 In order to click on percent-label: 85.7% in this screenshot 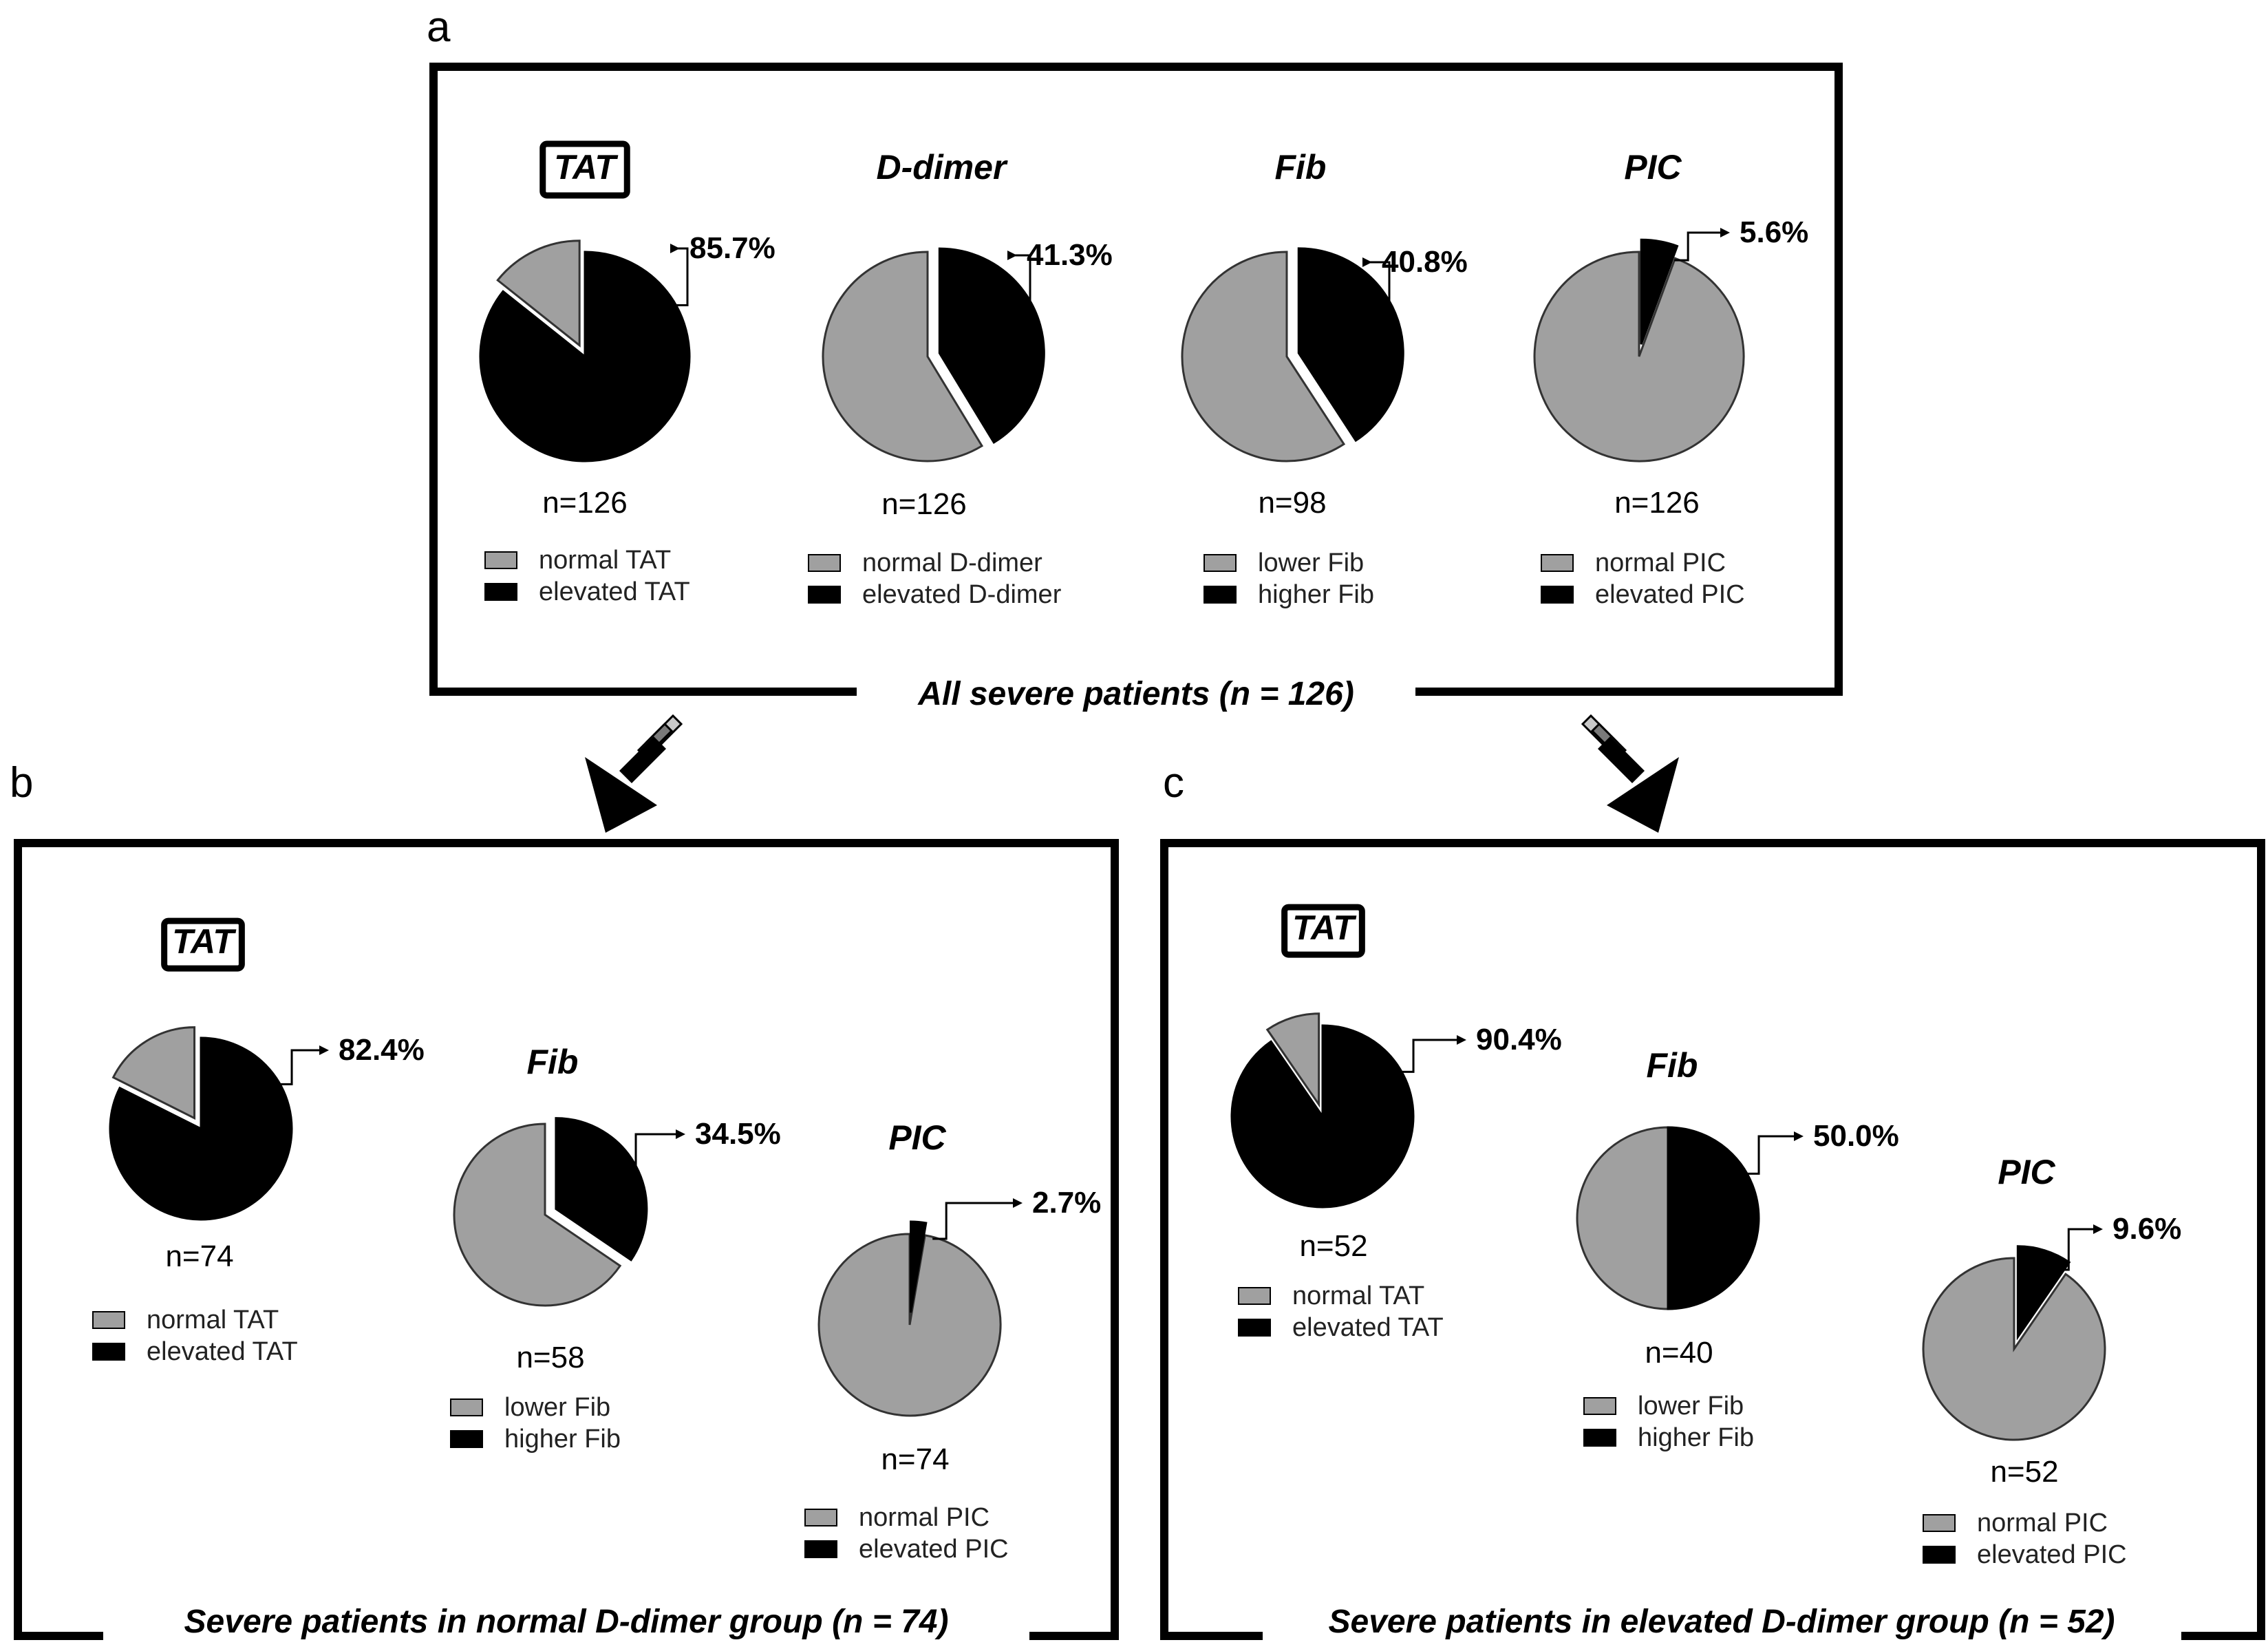, I will do `click(732, 248)`.